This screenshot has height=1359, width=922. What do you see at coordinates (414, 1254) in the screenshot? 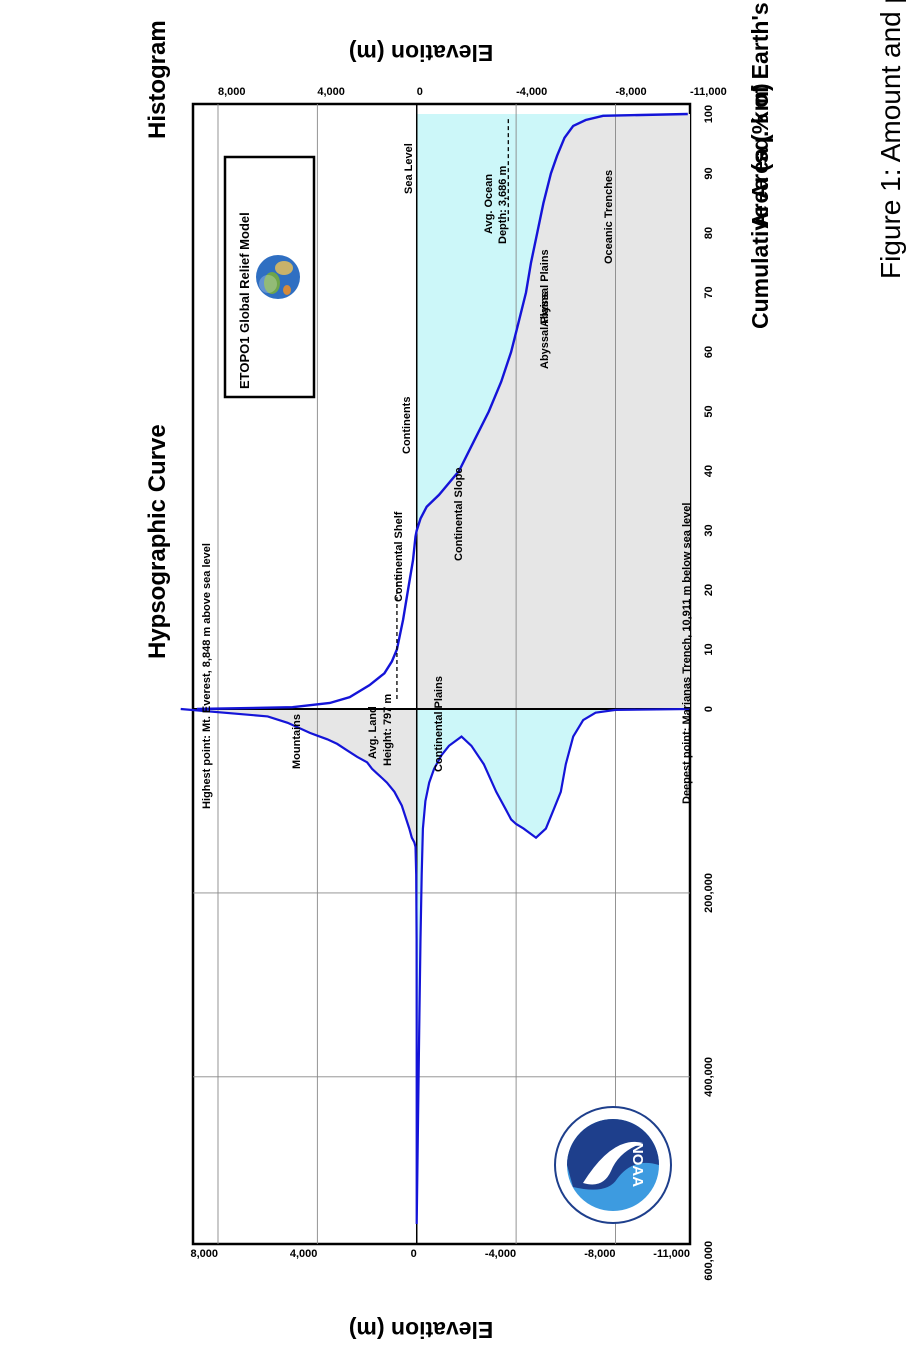
I see `histogram-elevation-tick: 0` at bounding box center [414, 1254].